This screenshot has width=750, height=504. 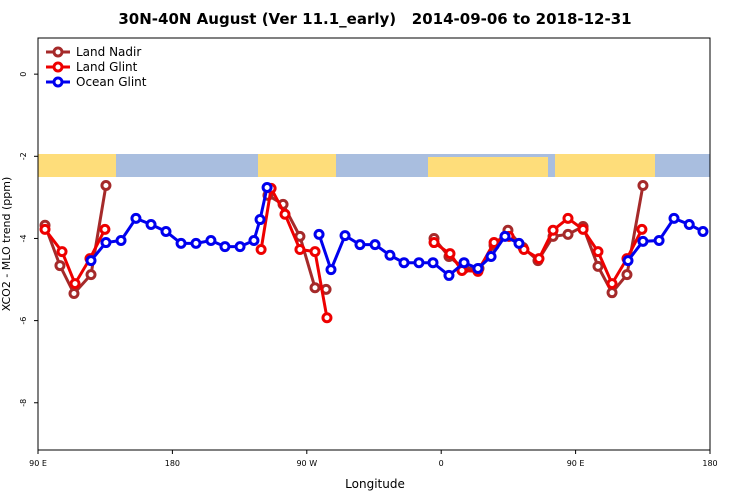 I want to click on legend-label: Ocean Glint, so click(x=111, y=82).